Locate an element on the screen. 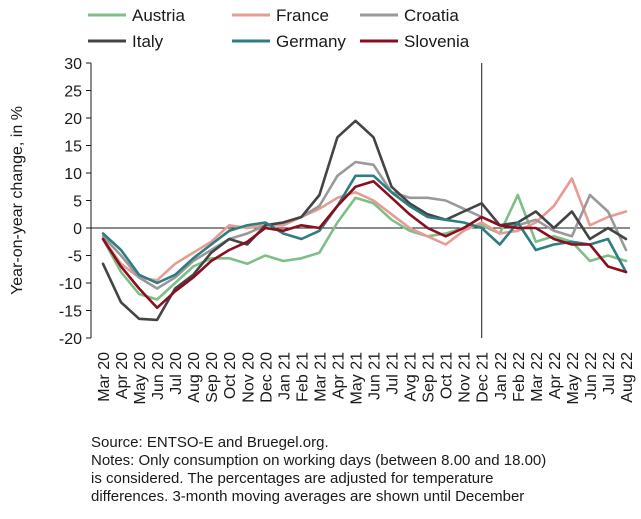  x-tick-label: Oct 21 is located at coordinates (447, 375).